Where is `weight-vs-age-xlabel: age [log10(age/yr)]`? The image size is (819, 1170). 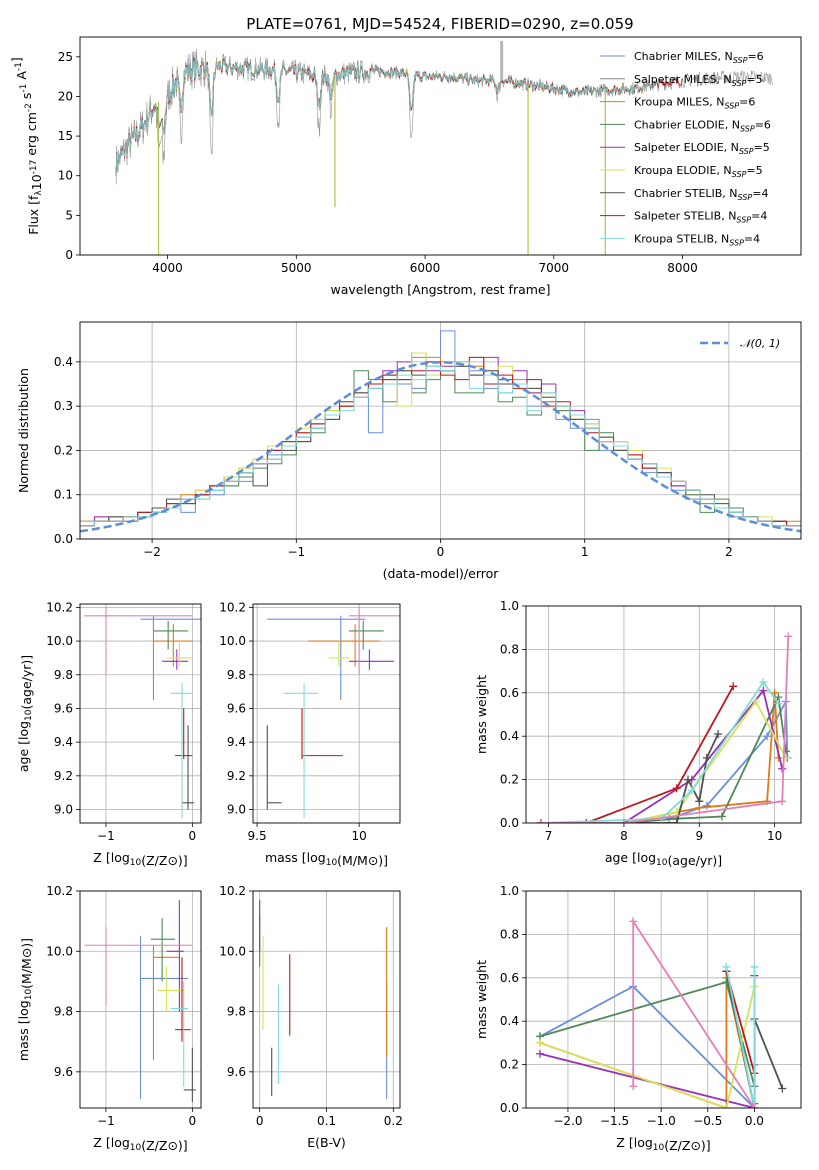 weight-vs-age-xlabel: age [log10(age/yr)] is located at coordinates (663, 859).